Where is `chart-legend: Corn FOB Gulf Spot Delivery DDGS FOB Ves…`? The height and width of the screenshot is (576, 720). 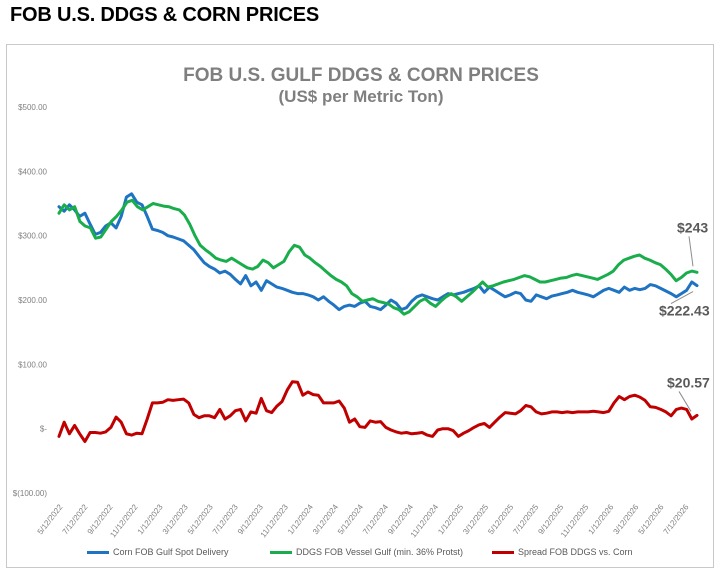
chart-legend: Corn FOB Gulf Spot Delivery DDGS FOB Ves… is located at coordinates (361, 555).